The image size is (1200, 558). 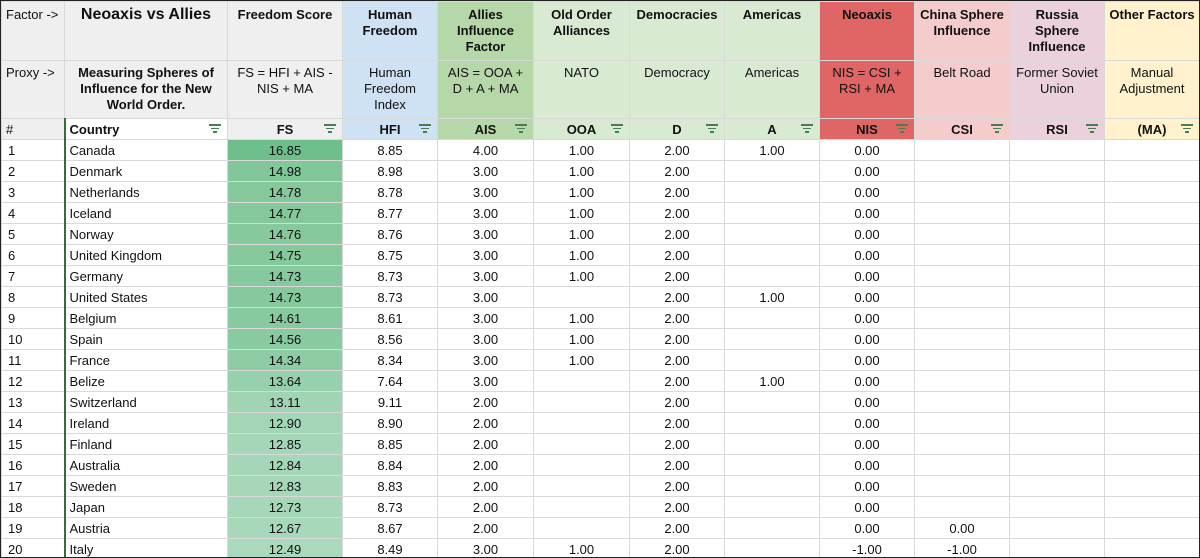 I want to click on factor-header-hfi: Human Freedom, so click(x=390, y=31).